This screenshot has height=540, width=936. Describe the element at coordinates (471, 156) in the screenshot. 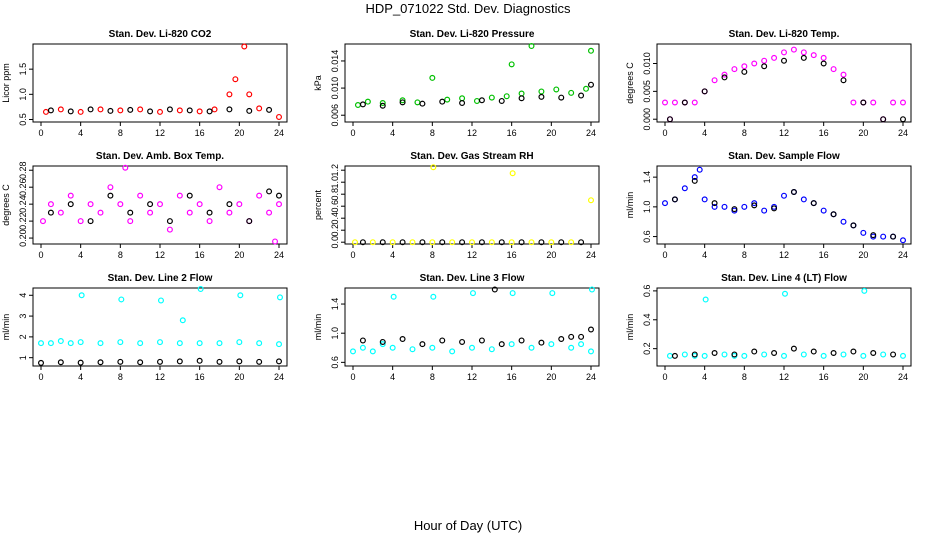

I see `panel-title: Stan. Dev. Gas Stream RH` at that location.